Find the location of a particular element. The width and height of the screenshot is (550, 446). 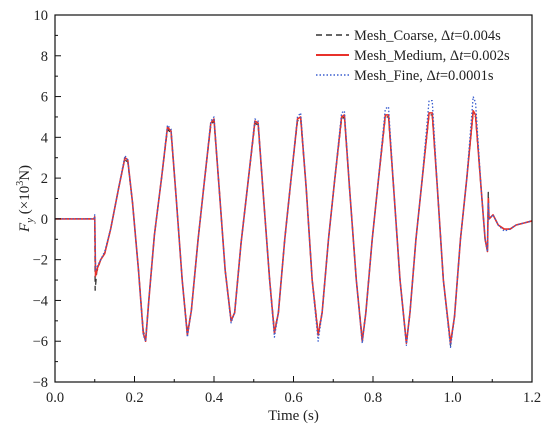

legend-entry-coarse: Mesh_Coarse, Δt=0.004s is located at coordinates (408, 36).